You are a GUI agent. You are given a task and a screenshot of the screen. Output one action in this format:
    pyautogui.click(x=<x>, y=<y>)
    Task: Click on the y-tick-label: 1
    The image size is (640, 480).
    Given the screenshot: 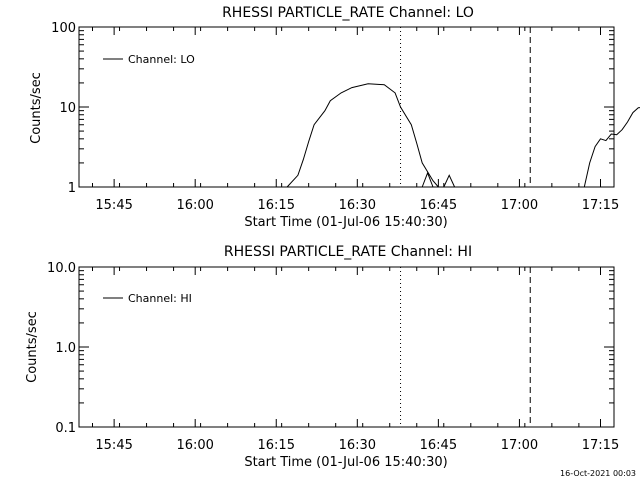 What is the action you would take?
    pyautogui.click(x=72, y=188)
    